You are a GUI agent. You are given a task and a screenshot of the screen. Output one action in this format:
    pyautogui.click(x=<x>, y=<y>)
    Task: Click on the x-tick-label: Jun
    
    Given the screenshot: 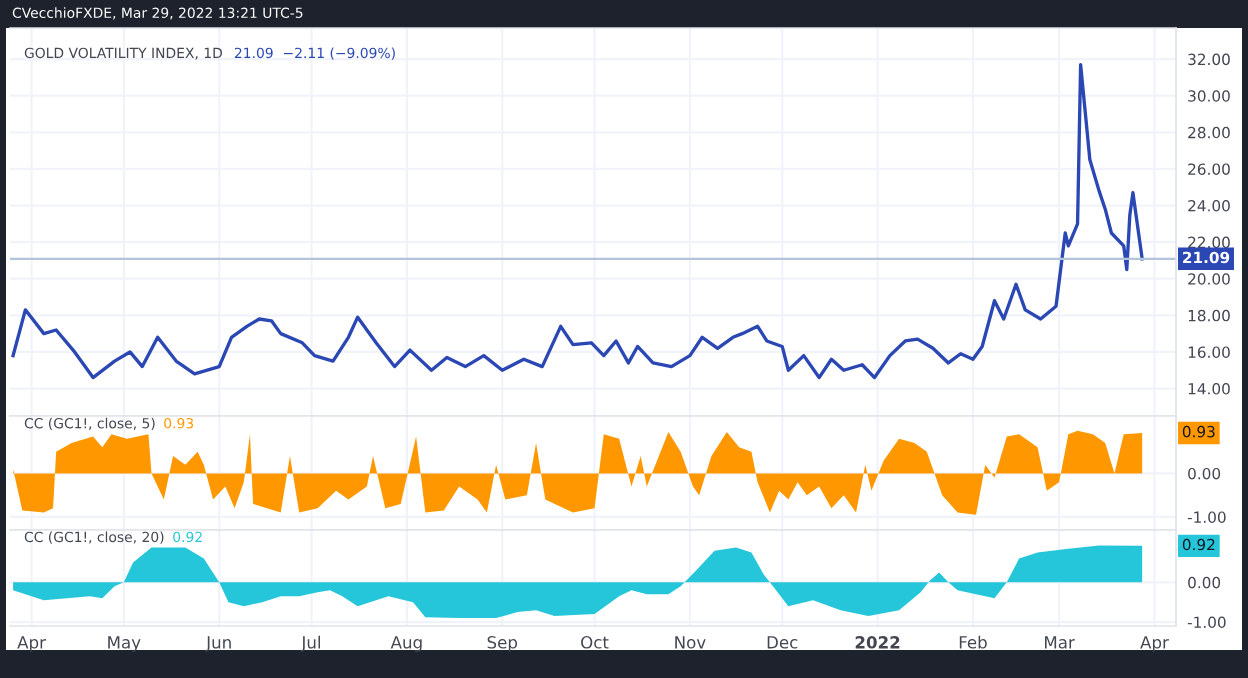 What is the action you would take?
    pyautogui.click(x=218, y=644)
    